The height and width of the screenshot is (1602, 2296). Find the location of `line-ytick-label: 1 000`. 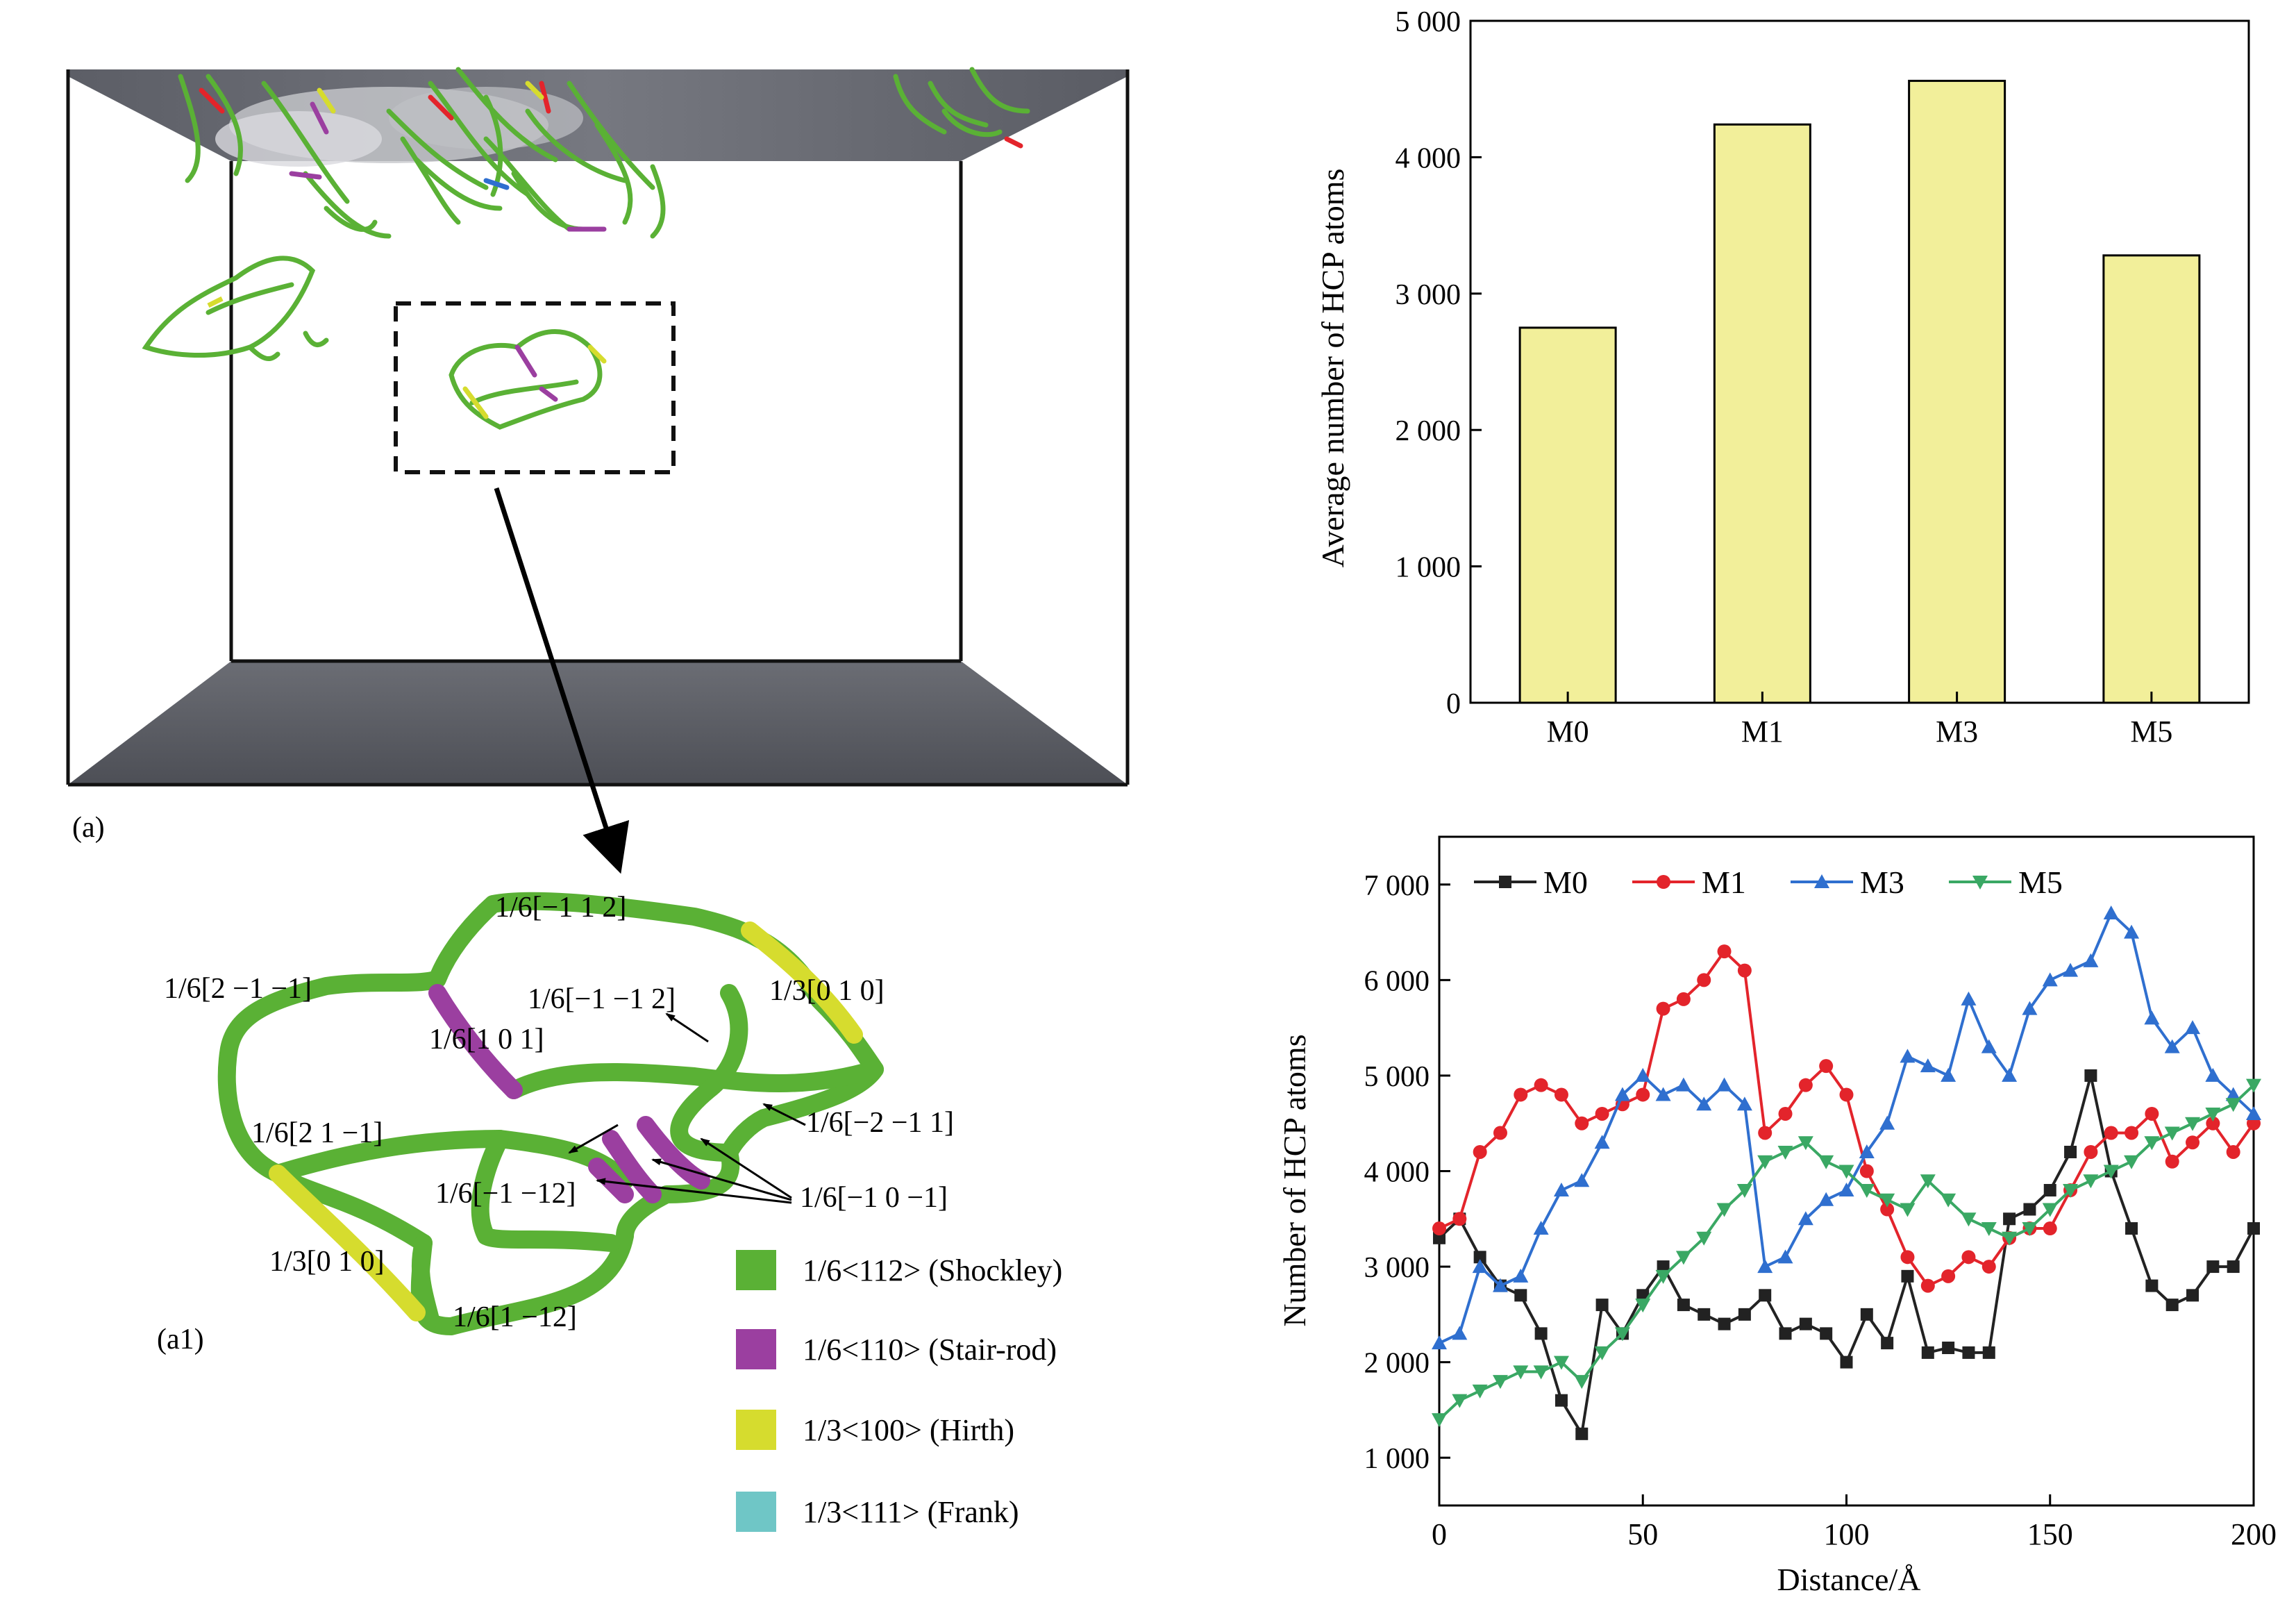

line-ytick-label: 1 000 is located at coordinates (1397, 1459).